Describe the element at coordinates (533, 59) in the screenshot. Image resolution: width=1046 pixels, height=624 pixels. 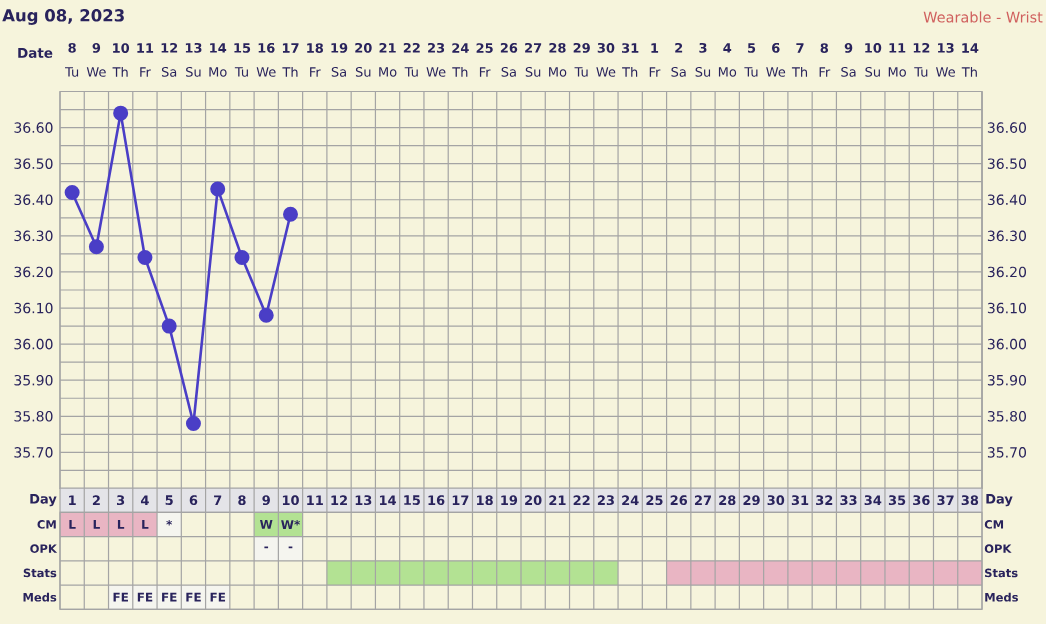
I see `x-tick-label: 27 Su` at that location.